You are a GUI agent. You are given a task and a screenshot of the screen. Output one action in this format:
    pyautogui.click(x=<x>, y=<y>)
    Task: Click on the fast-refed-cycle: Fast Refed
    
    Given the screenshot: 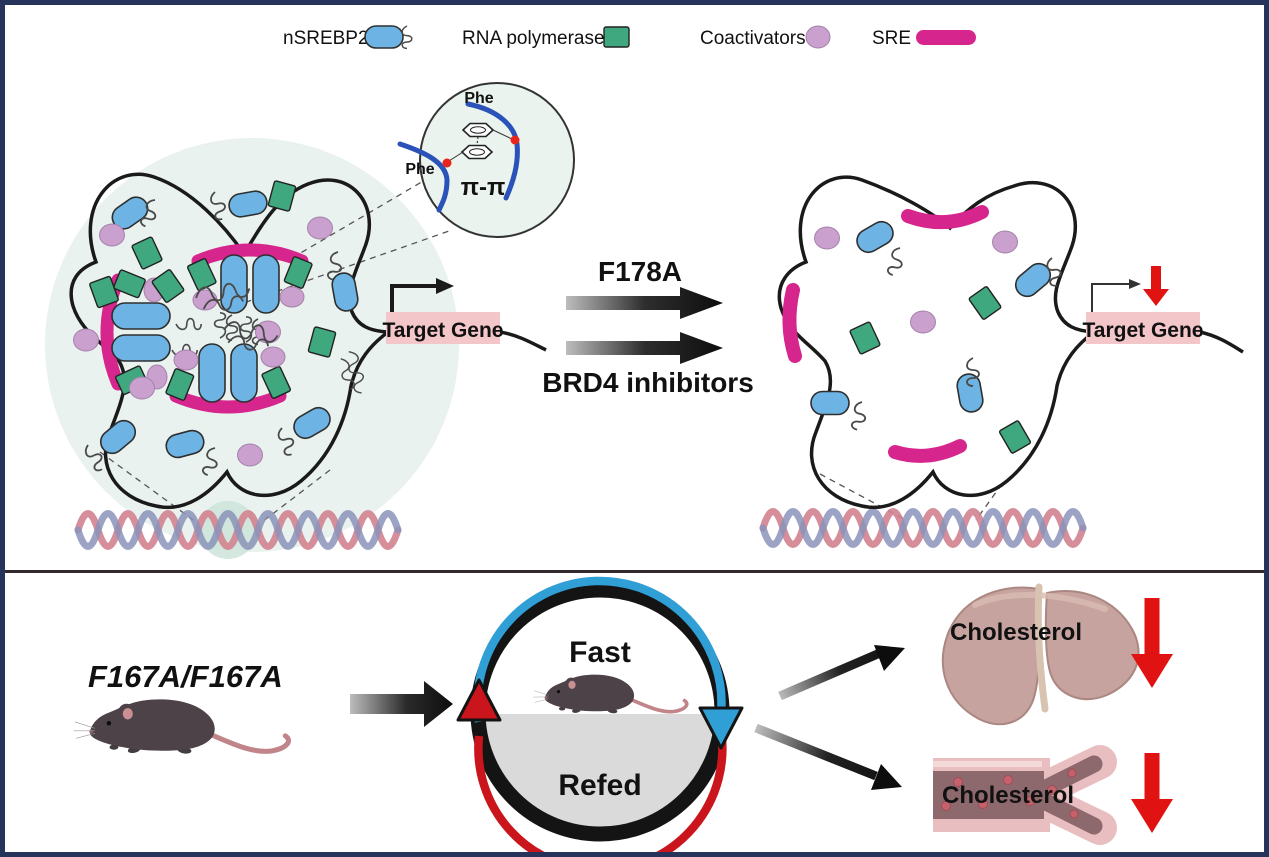 What is the action you would take?
    pyautogui.click(x=600, y=714)
    